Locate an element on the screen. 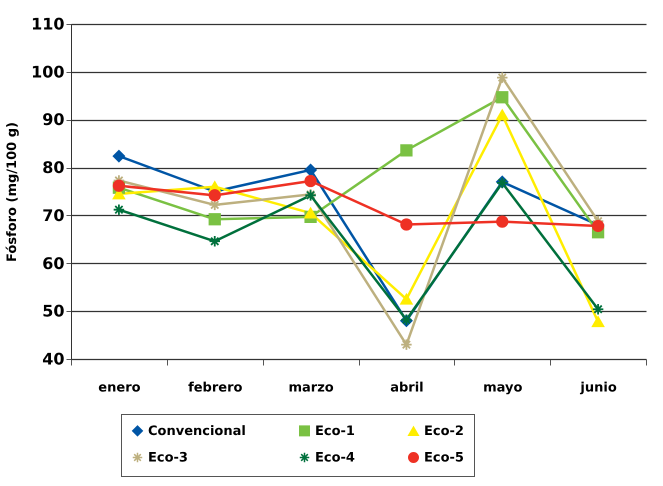 The image size is (663, 486). y-tick-label: 60 is located at coordinates (53, 263).